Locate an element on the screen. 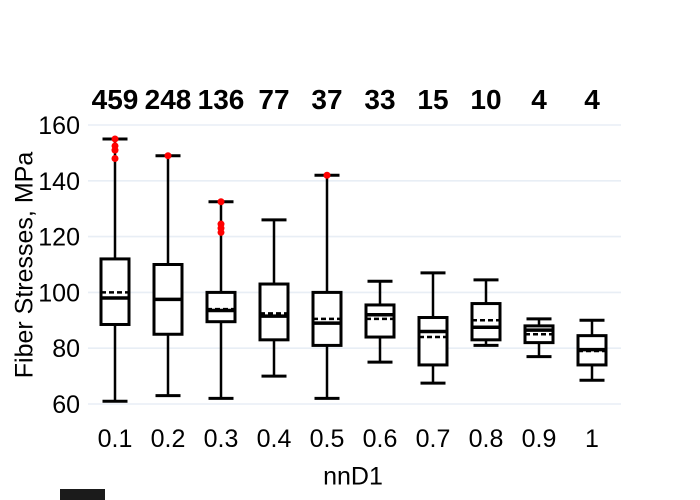 Image resolution: width=700 pixels, height=500 pixels. y-tick-label-80: 80 is located at coordinates (66, 349).